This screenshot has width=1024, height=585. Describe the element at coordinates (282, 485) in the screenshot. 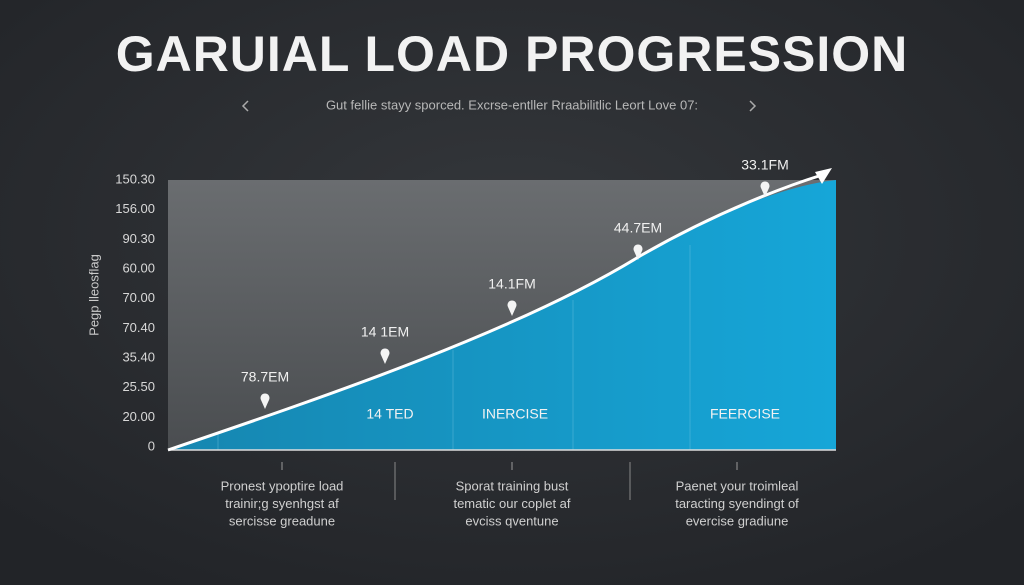

I see `note-line: Pronest ypoptire load` at that location.